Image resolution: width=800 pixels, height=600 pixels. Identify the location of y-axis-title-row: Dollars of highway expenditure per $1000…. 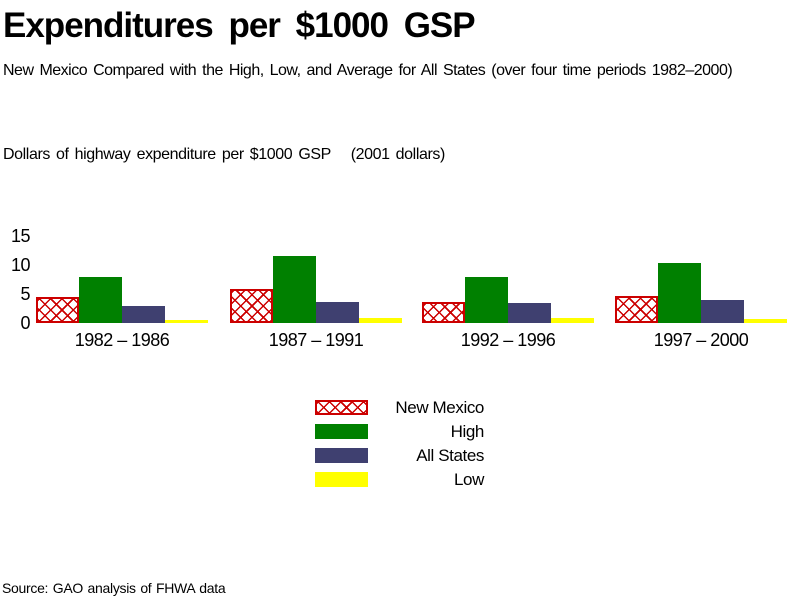
(224, 155).